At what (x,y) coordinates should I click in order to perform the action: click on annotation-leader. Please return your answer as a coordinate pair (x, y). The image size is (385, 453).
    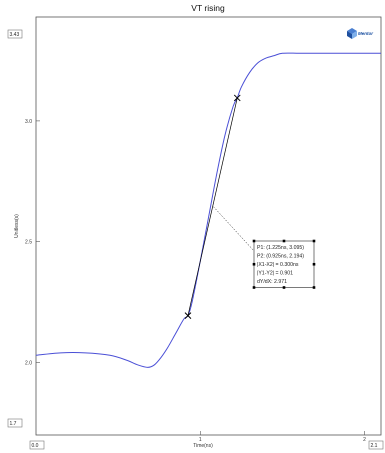
    Looking at the image, I should click on (234, 229).